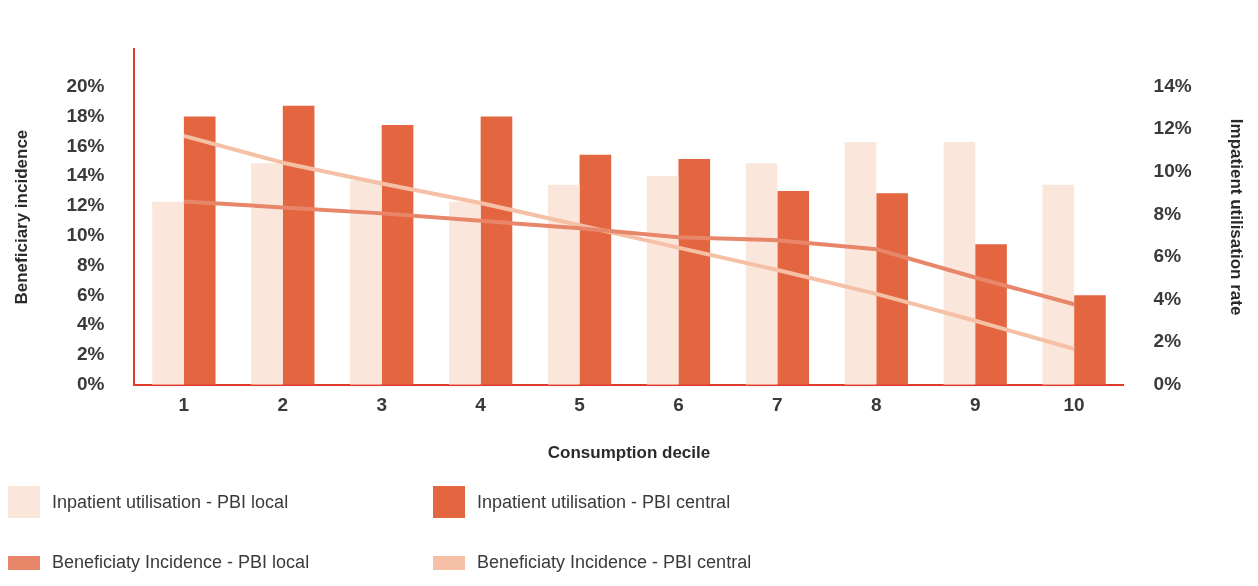 This screenshot has width=1258, height=586. Describe the element at coordinates (604, 502) in the screenshot. I see `legend-label: Inpatient utilisation - PBI central` at that location.